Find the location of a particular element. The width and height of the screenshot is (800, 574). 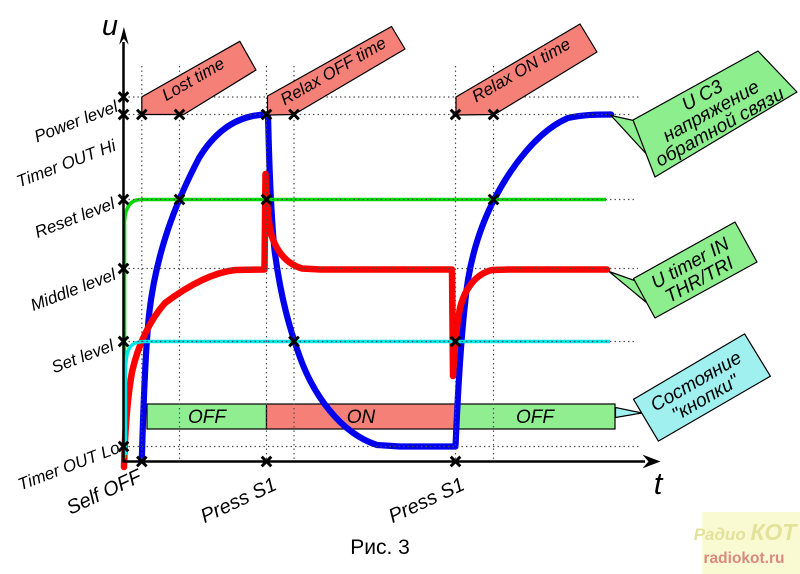

svg-text: ON is located at coordinates (361, 417).